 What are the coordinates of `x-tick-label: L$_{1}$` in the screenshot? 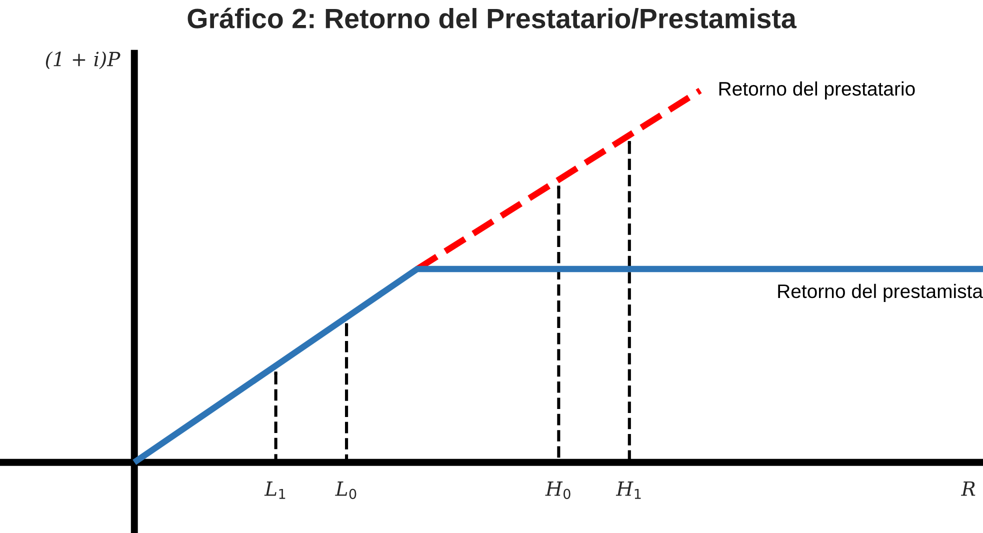 It's located at (275, 490).